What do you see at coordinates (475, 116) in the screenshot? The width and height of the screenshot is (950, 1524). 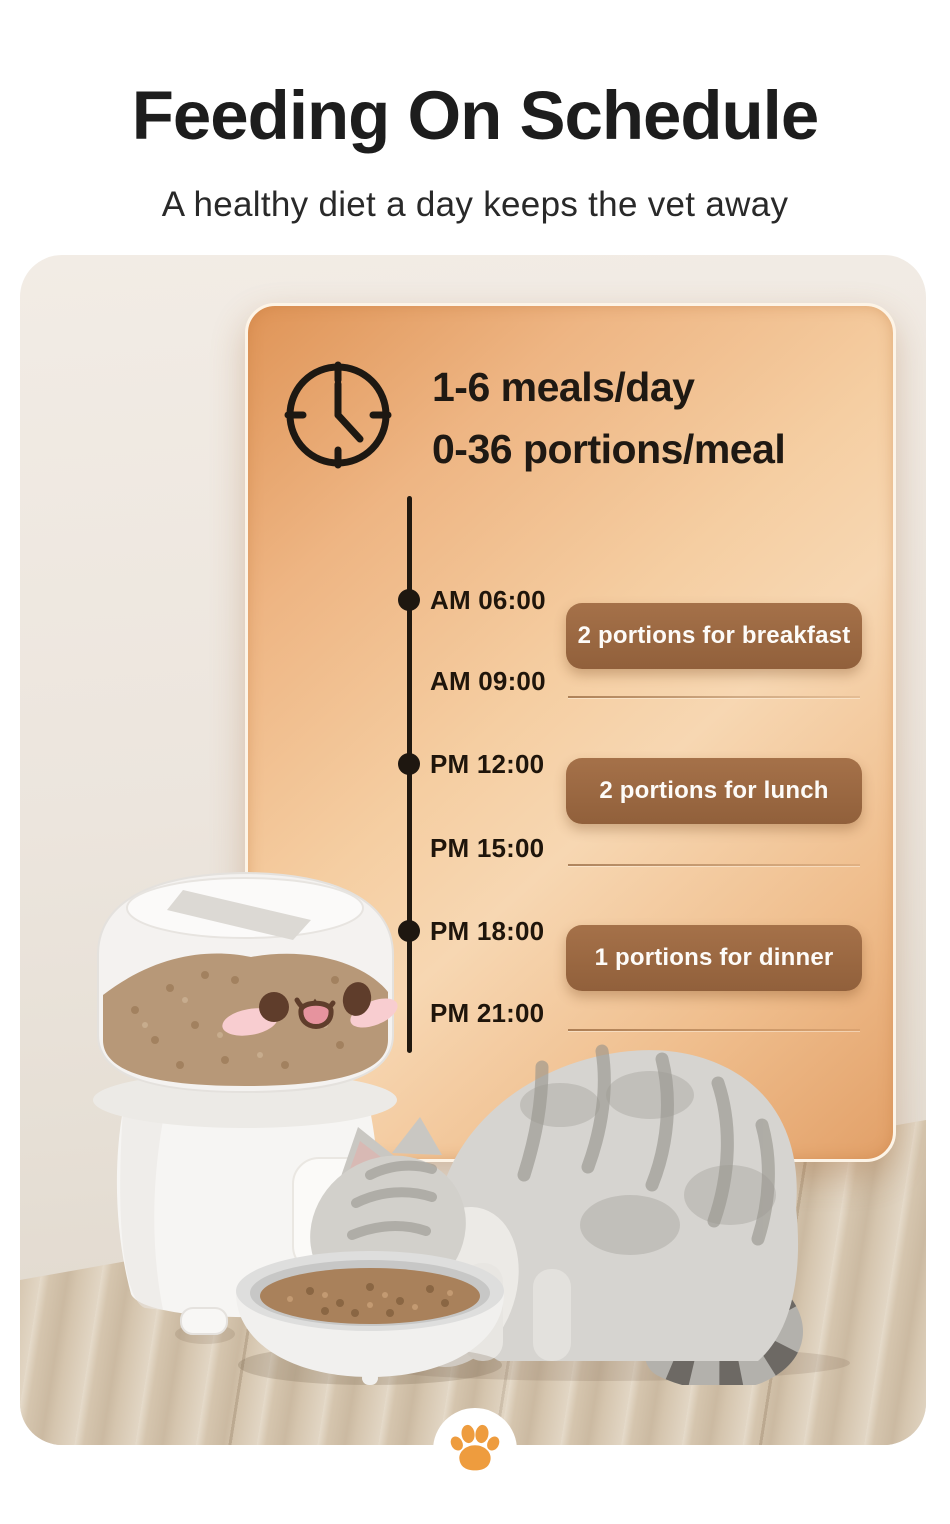 I see `page-title: Feeding On Schedule` at bounding box center [475, 116].